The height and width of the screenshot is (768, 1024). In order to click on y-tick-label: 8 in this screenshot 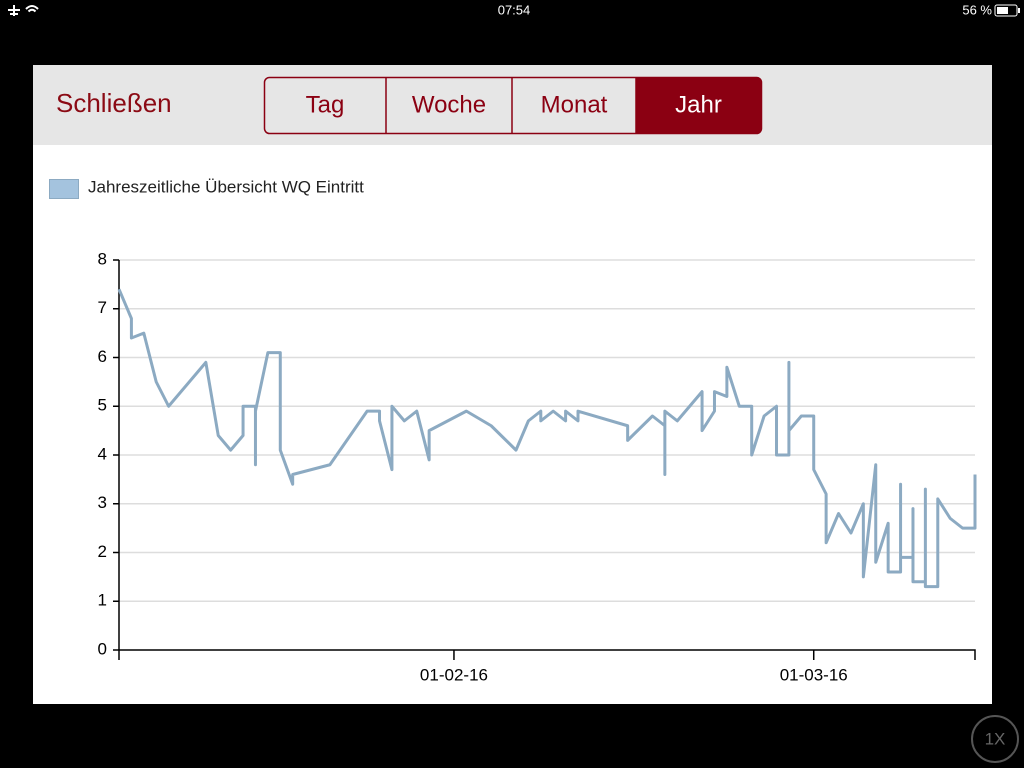, I will do `click(102, 258)`.